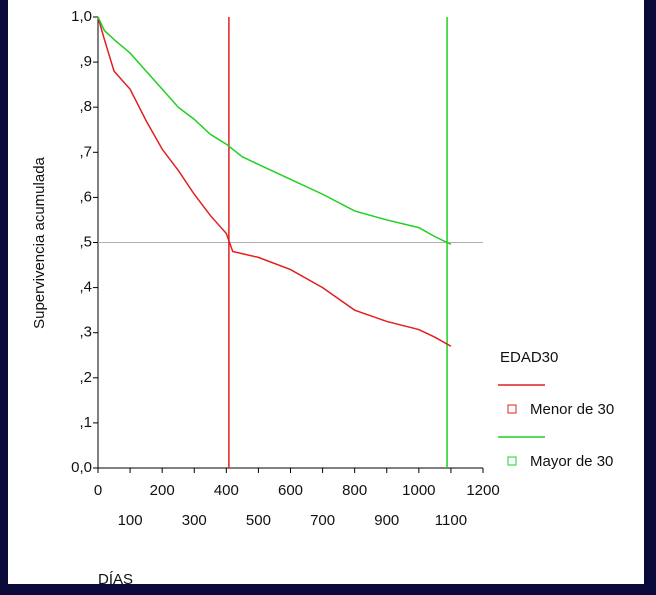 Image resolution: width=656 pixels, height=595 pixels. I want to click on x-tick-label: 500, so click(258, 520).